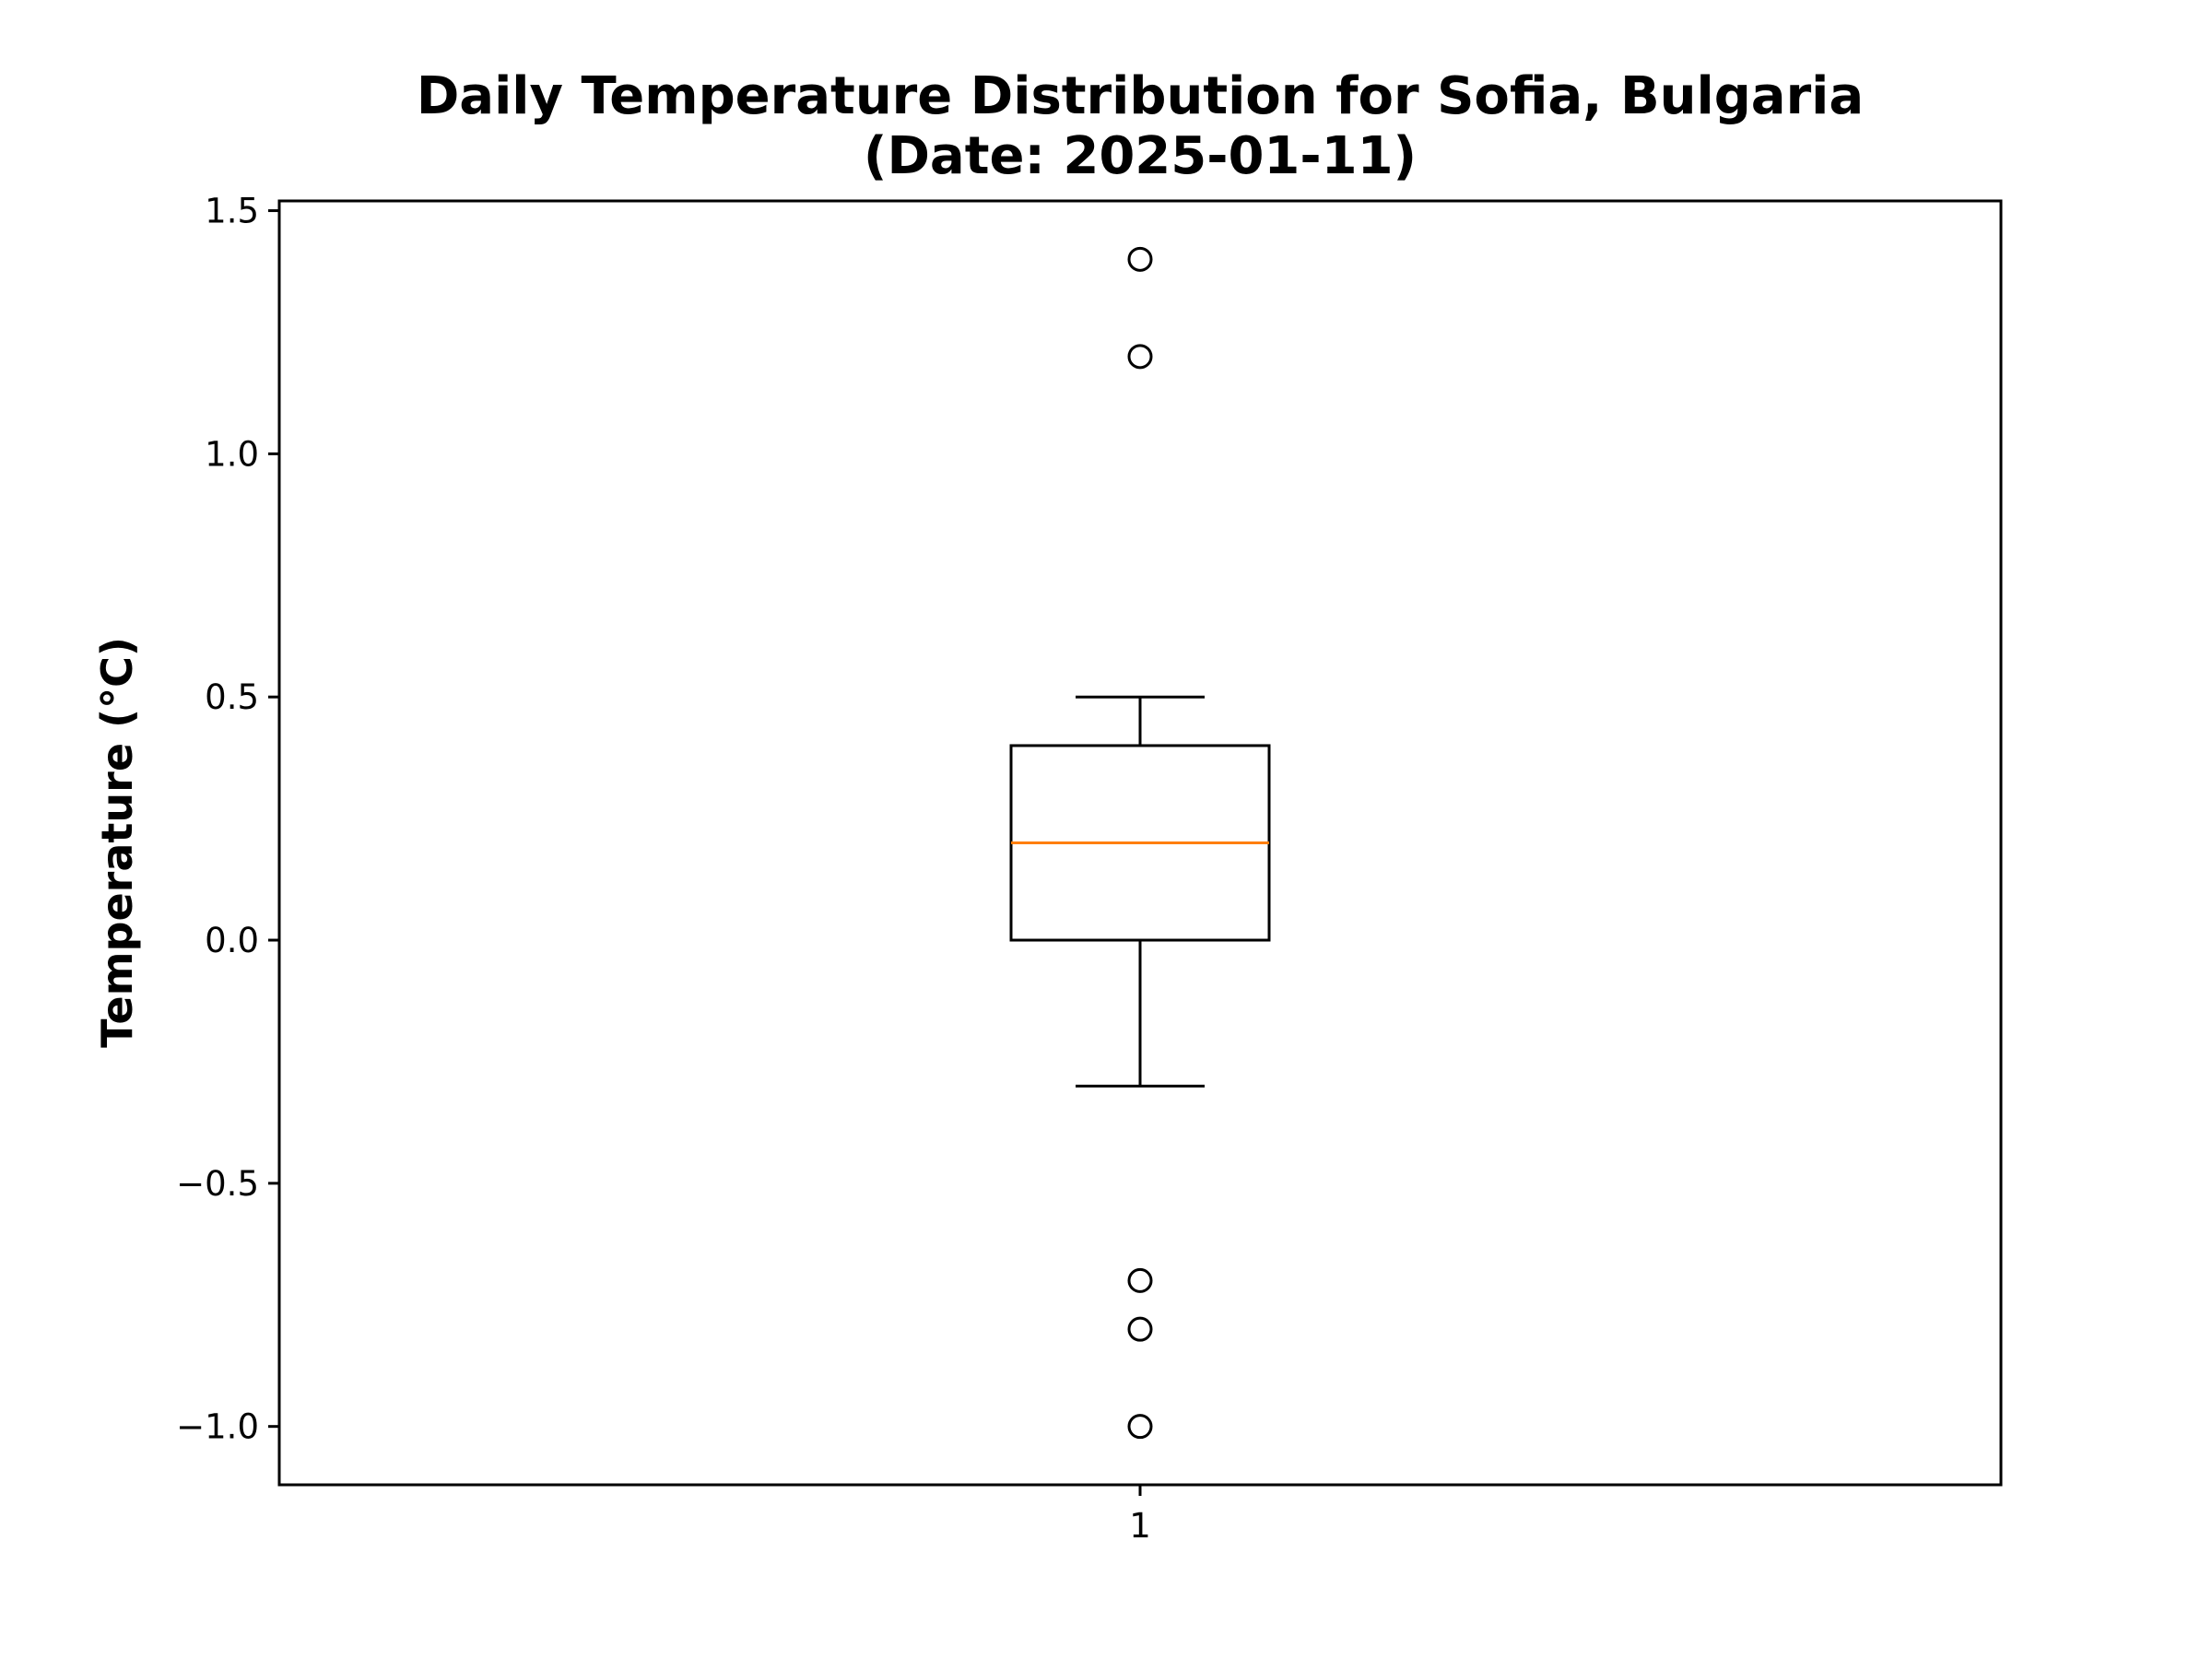  Describe the element at coordinates (232, 697) in the screenshot. I see `y-tick-label: 0.5` at that location.